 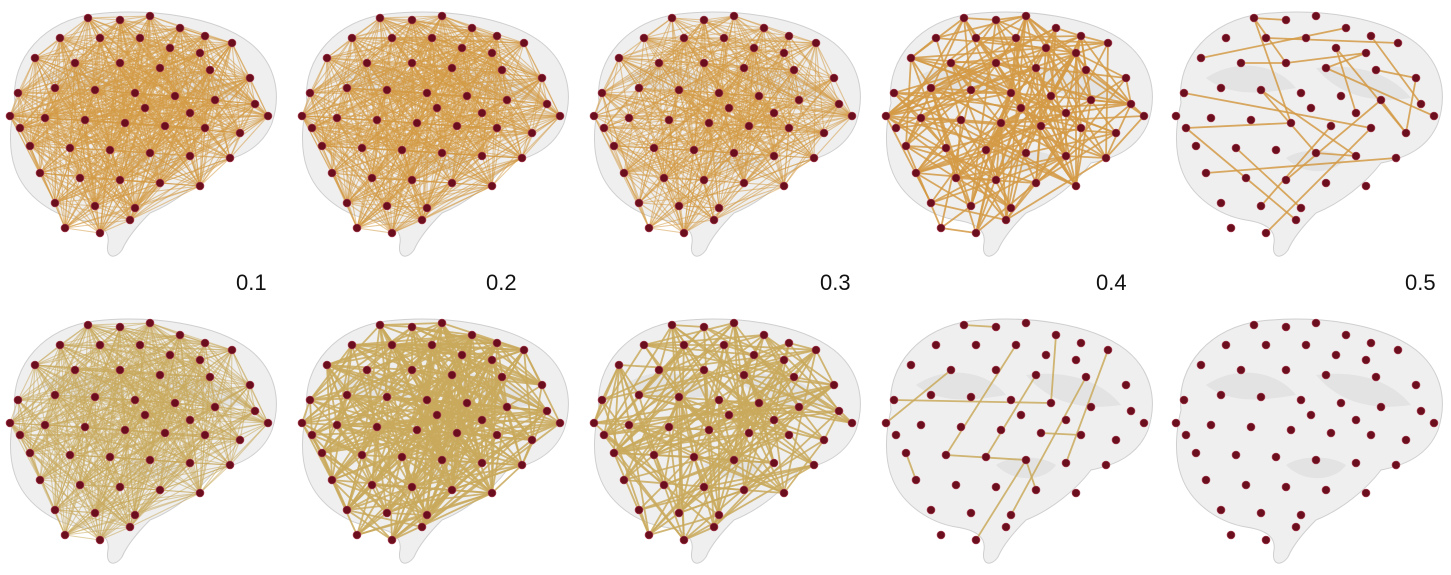 What do you see at coordinates (723, 124) in the screenshot?
I see `edge-group` at bounding box center [723, 124].